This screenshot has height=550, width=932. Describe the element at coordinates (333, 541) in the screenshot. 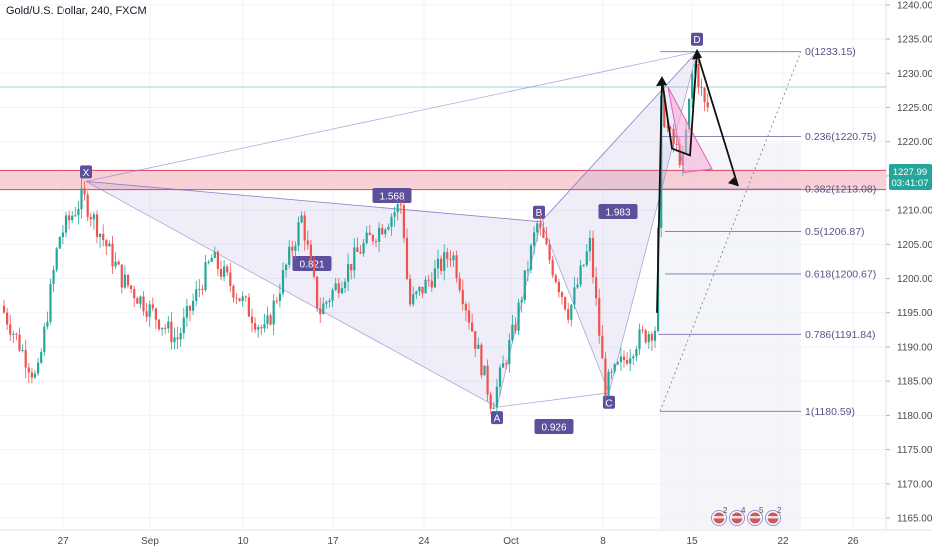

I see `time-tick-label: 17` at that location.